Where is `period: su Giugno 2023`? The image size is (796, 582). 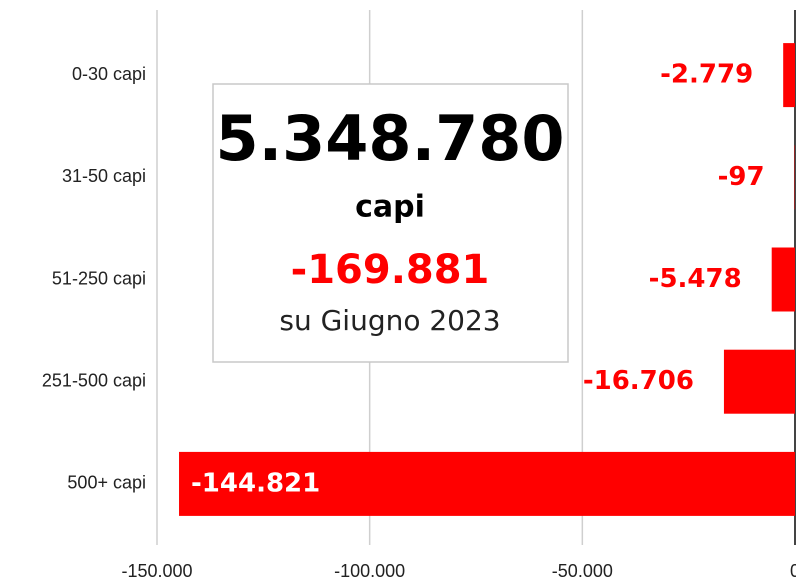 period: su Giugno 2023 is located at coordinates (389, 320).